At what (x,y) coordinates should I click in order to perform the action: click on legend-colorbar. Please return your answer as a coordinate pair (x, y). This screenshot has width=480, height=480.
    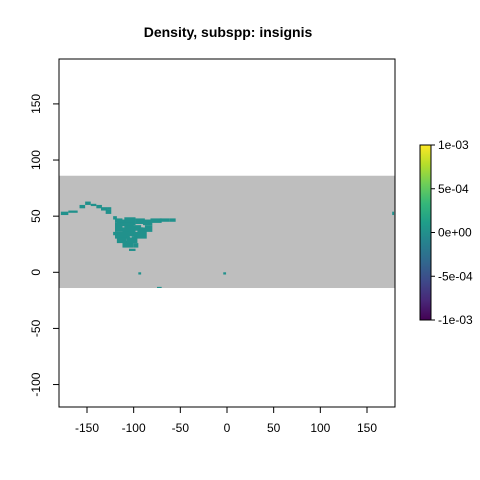
    Looking at the image, I should click on (425, 232).